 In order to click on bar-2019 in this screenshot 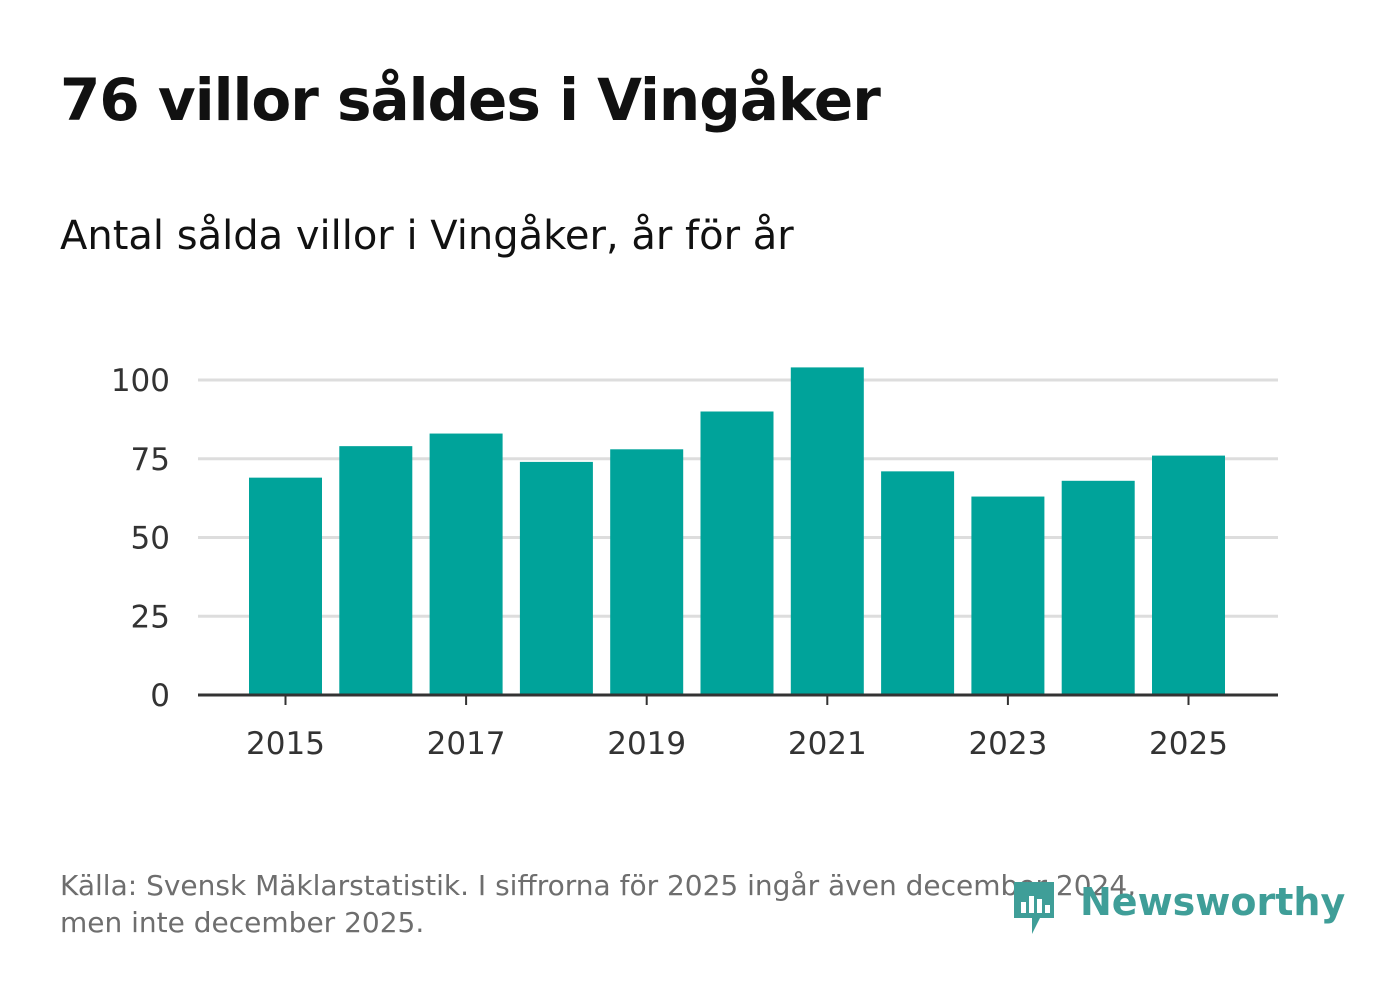, I will do `click(647, 572)`.